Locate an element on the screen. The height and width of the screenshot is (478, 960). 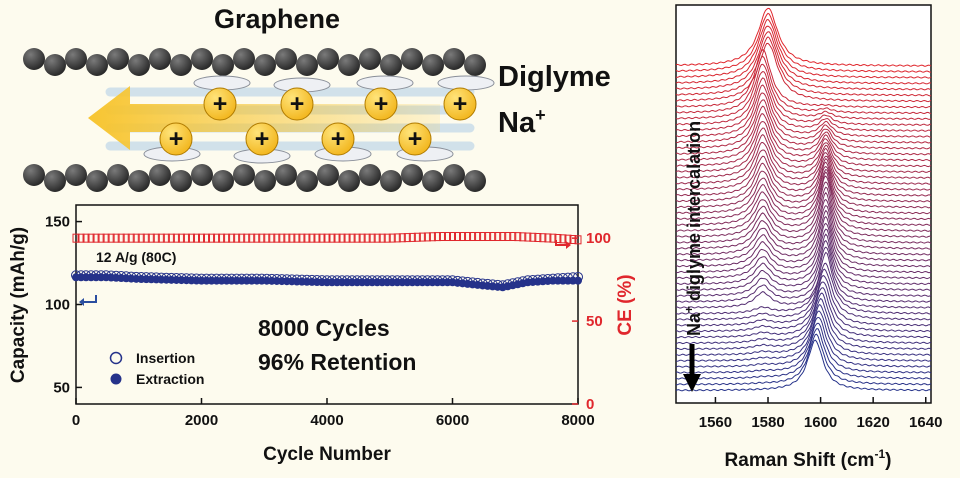
ce-tick-label: 0 is located at coordinates (590, 404).